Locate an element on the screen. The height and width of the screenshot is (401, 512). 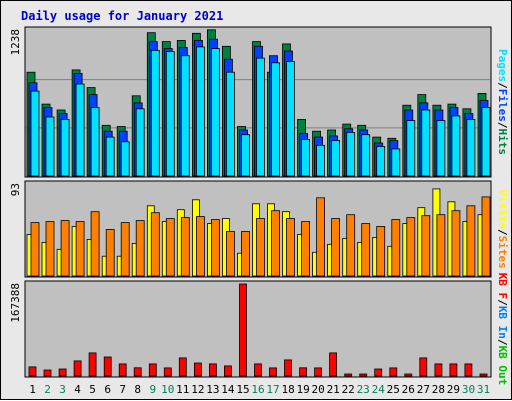
day-label: 16 is located at coordinates (257, 389).